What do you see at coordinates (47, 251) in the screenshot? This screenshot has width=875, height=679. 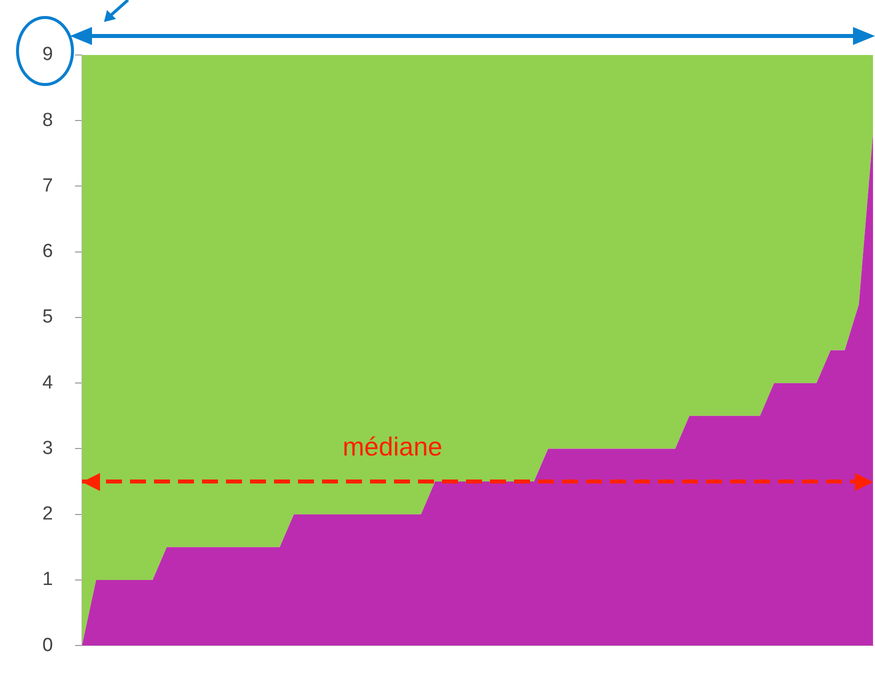 I see `y-tick-label: 6` at bounding box center [47, 251].